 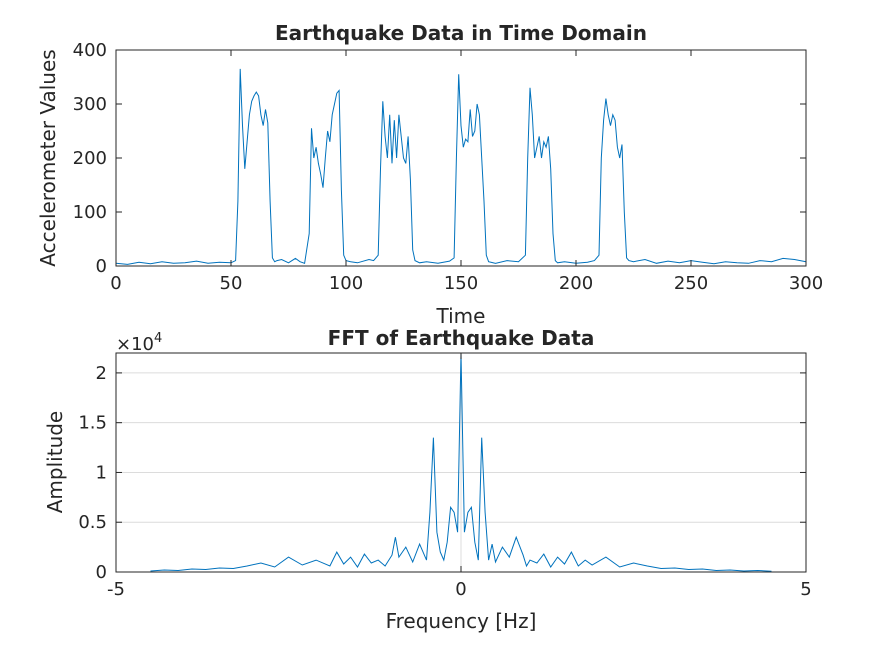 What do you see at coordinates (90, 212) in the screenshot?
I see `y-tick-label: 100` at bounding box center [90, 212].